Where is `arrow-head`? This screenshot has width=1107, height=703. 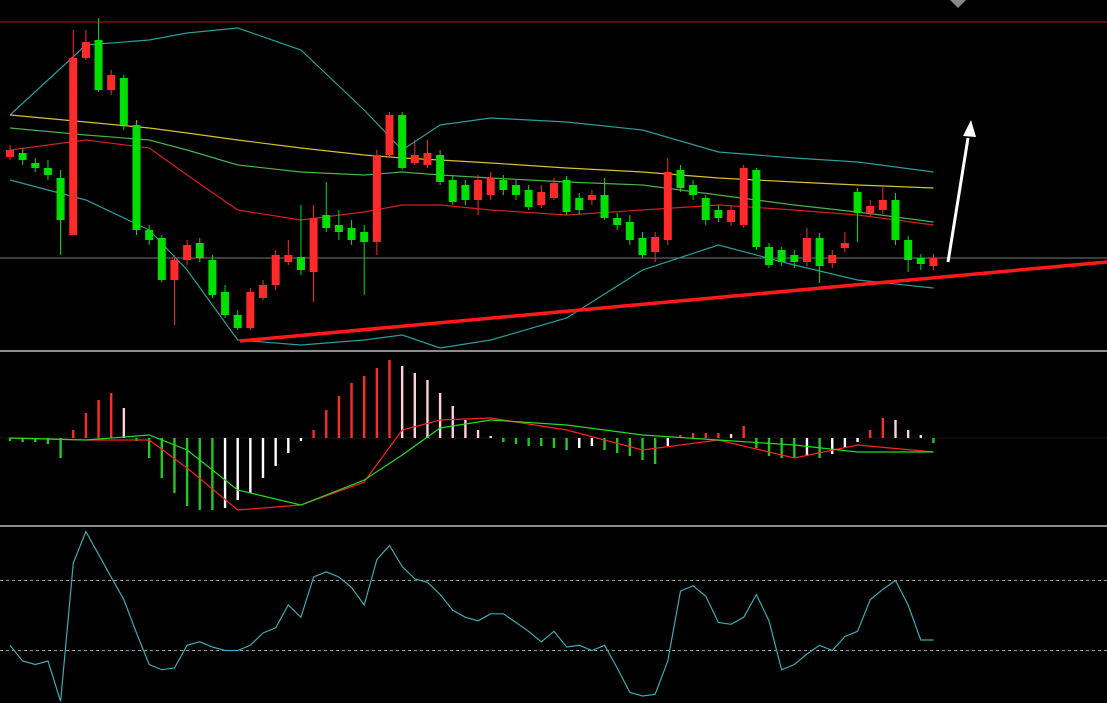 arrow-head is located at coordinates (969, 128).